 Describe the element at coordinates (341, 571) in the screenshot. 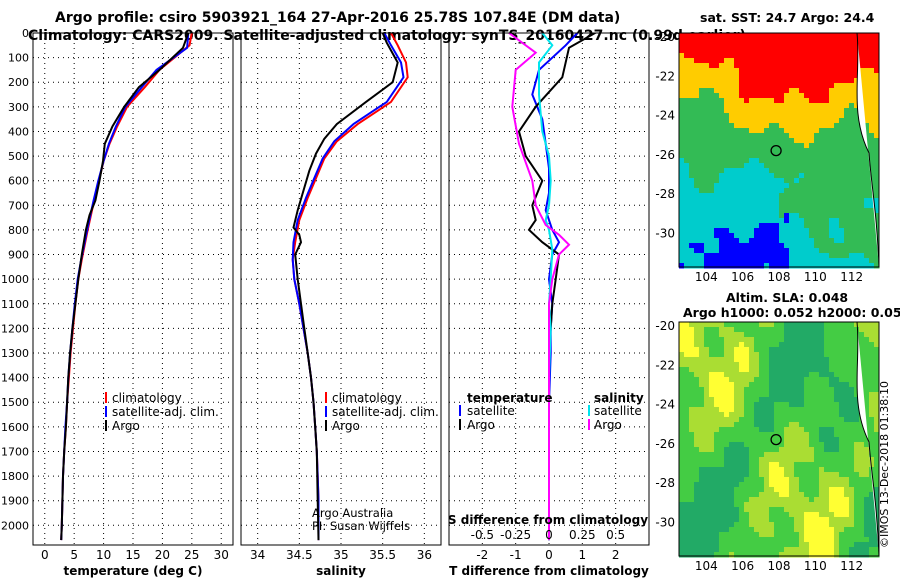

I see `x-axis-label: salinity` at that location.